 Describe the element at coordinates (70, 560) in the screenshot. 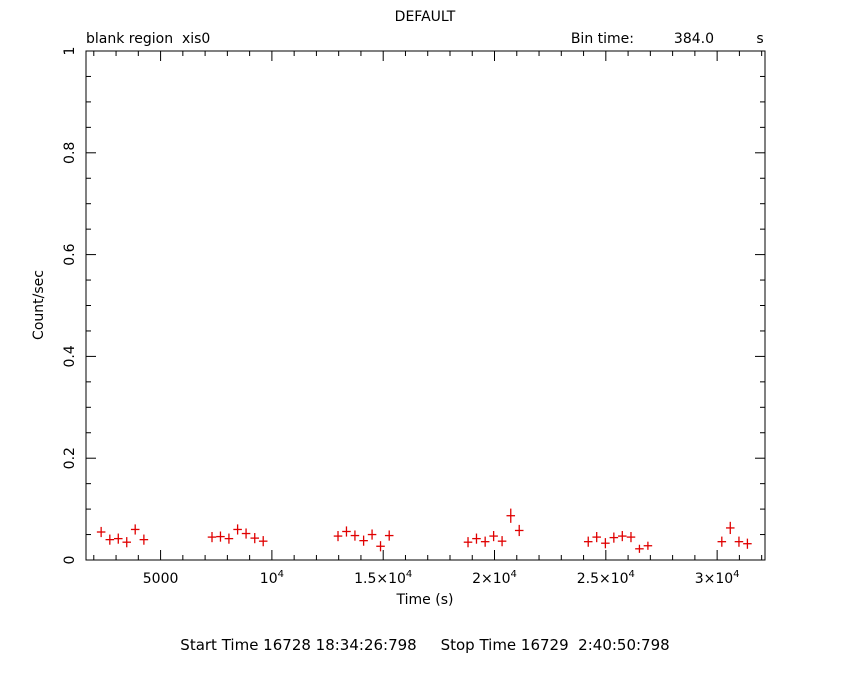

I see `y-tick-label: 0` at that location.